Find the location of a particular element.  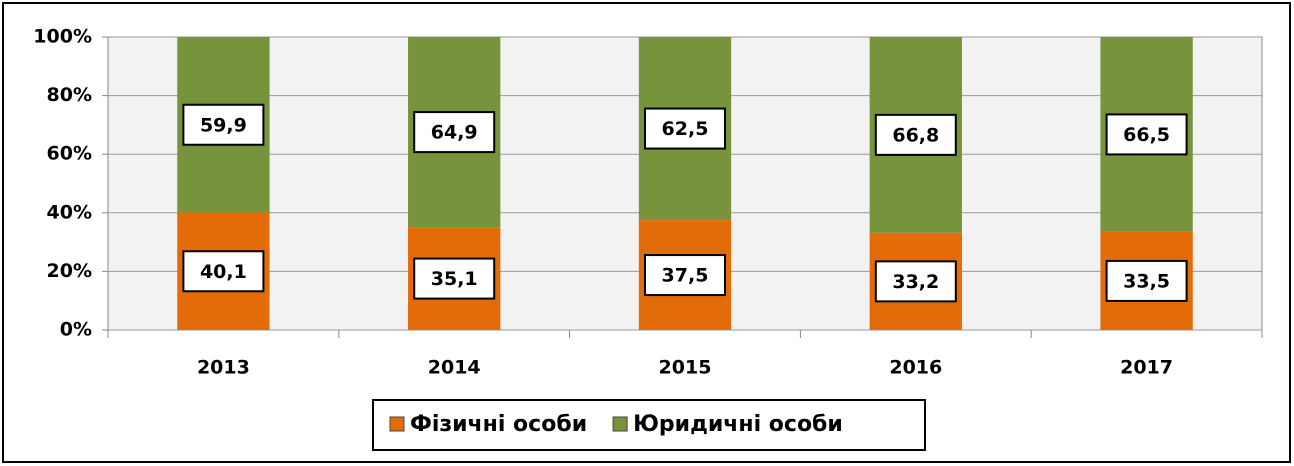

x-tick-label: 2014 is located at coordinates (454, 368).